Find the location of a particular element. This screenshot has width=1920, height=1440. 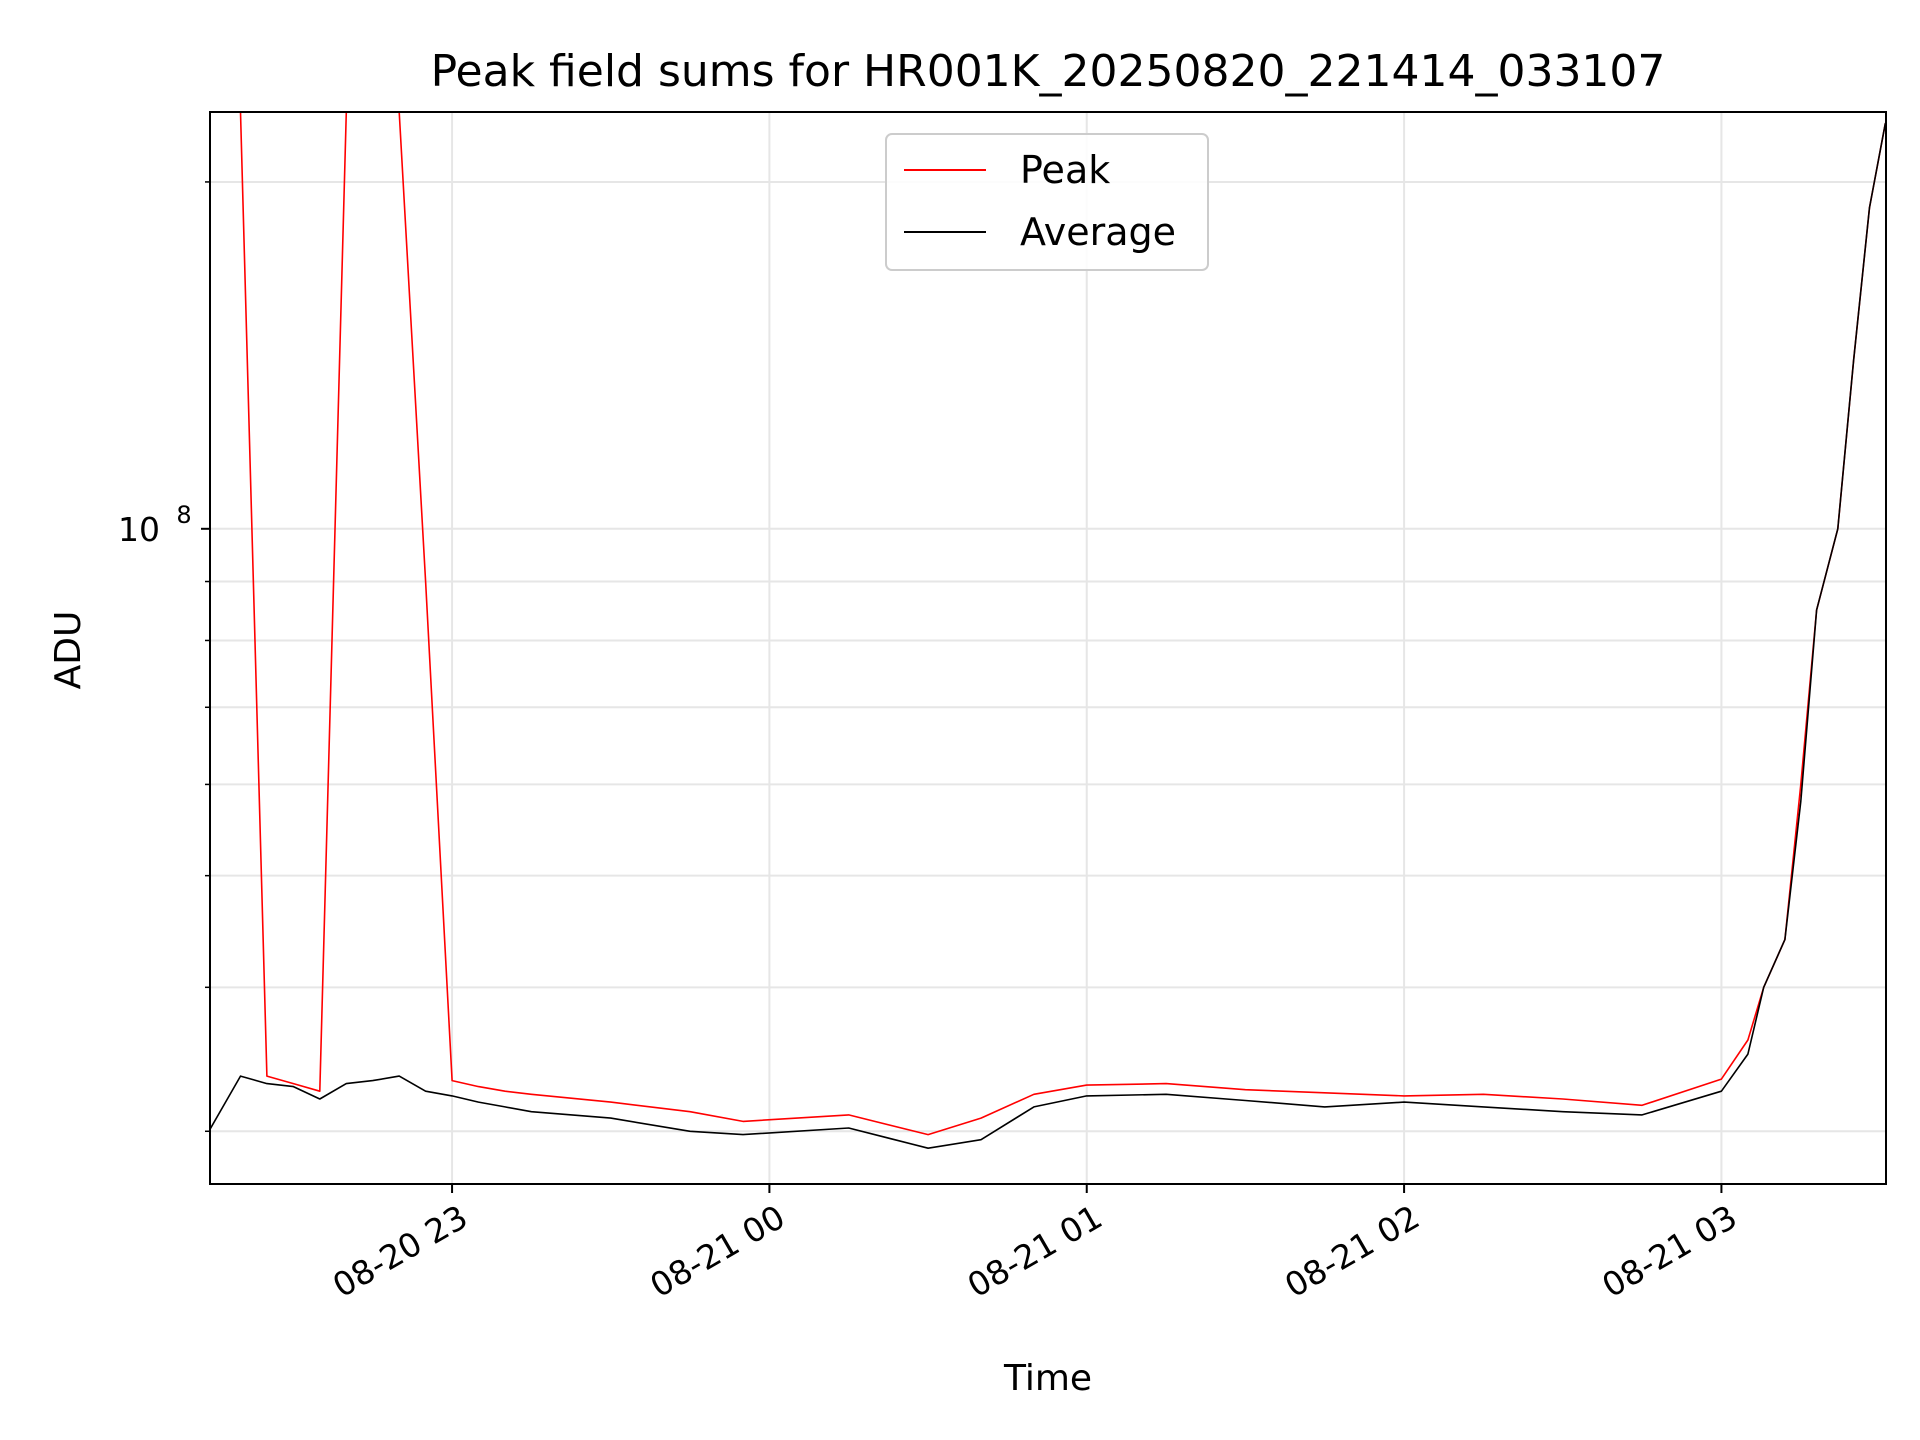

legend: Peak Average is located at coordinates (1047, 202).